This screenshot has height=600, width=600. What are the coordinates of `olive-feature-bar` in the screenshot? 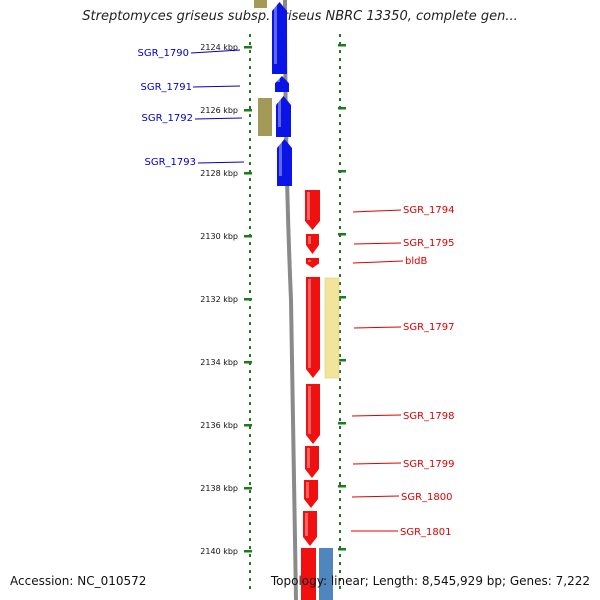 It's located at (260, 4).